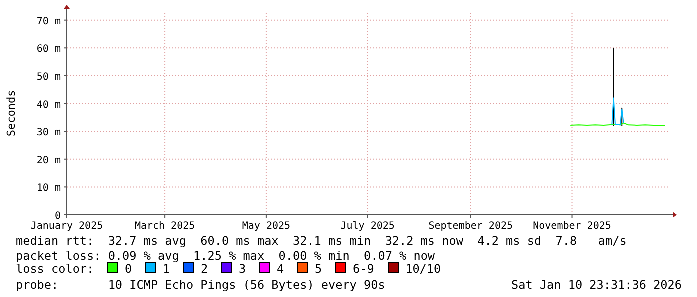 This screenshot has width=697, height=297. I want to click on x-tick-label: November 2025, so click(572, 226).